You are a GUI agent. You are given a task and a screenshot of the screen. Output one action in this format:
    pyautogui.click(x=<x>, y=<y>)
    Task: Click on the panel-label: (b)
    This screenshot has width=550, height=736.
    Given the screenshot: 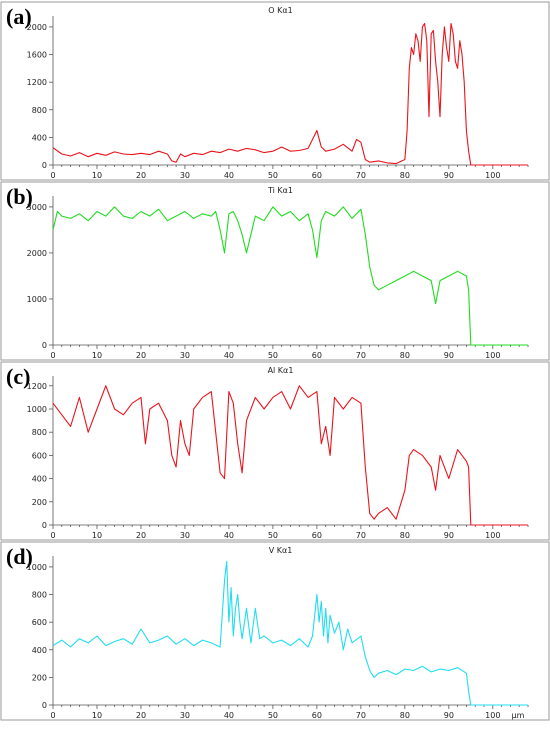 What is the action you would take?
    pyautogui.click(x=19, y=196)
    